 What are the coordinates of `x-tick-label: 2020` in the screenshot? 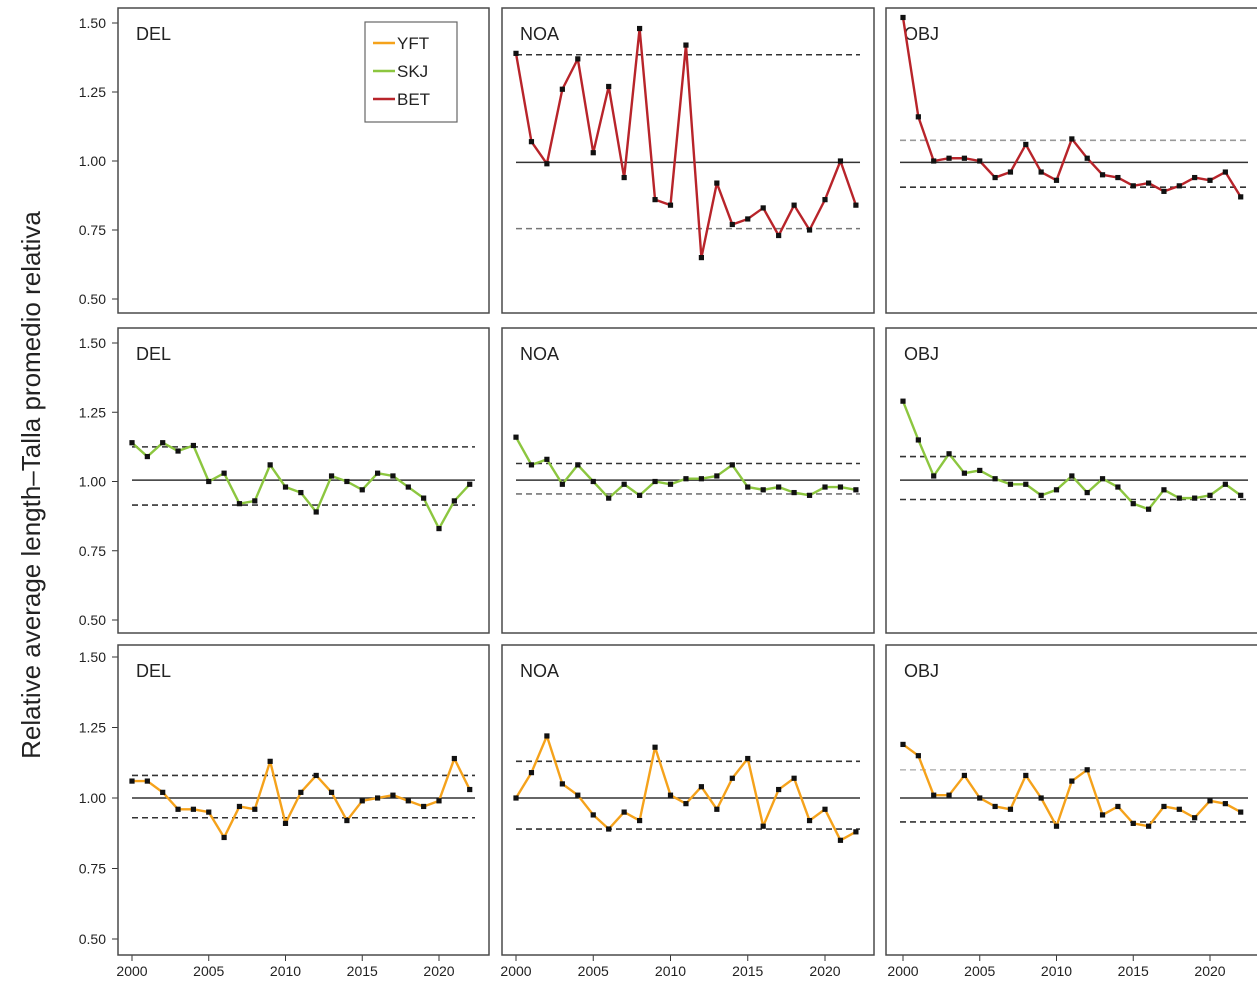 It's located at (438, 971).